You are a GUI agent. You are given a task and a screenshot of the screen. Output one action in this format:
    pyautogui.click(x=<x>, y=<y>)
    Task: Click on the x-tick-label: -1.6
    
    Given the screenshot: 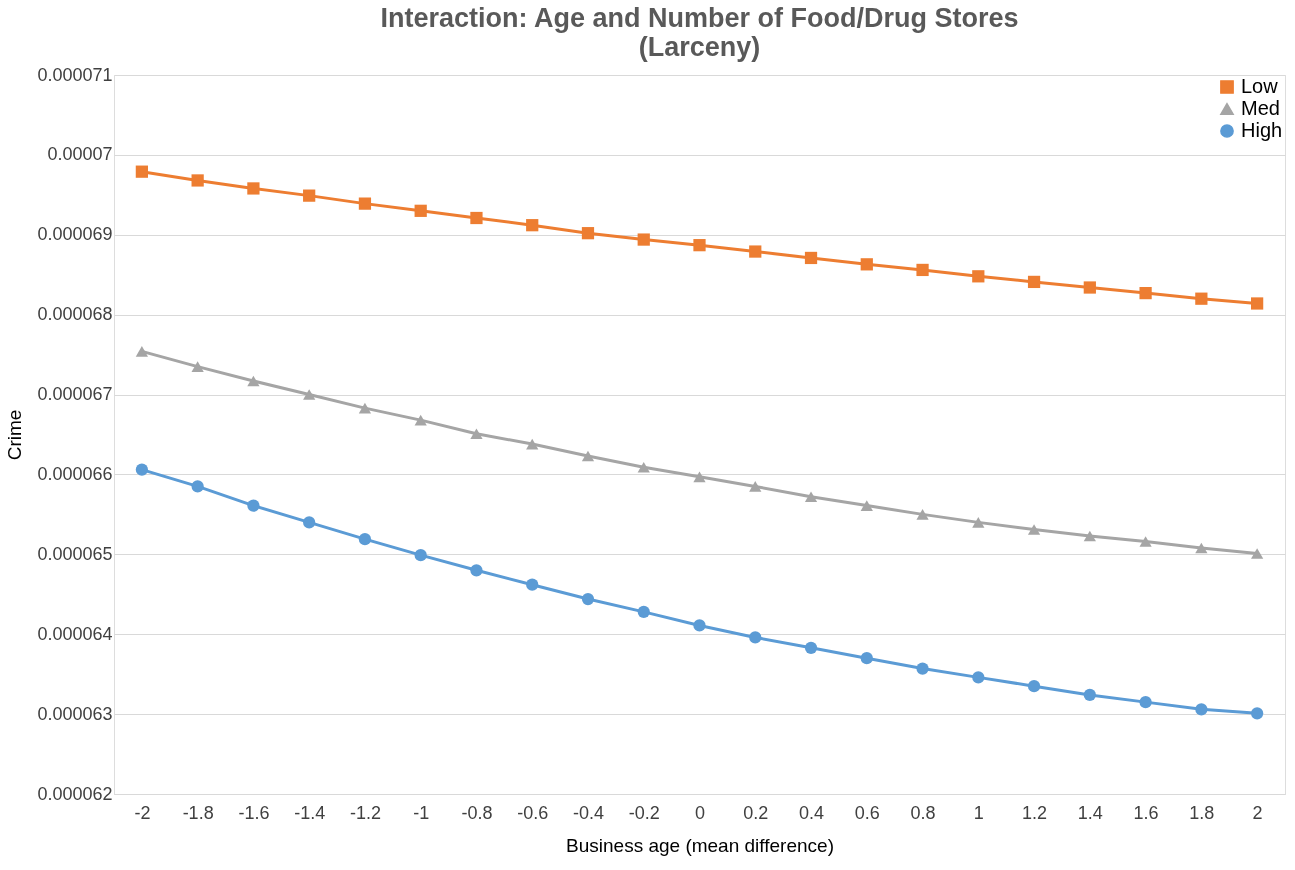 What is the action you would take?
    pyautogui.click(x=254, y=812)
    